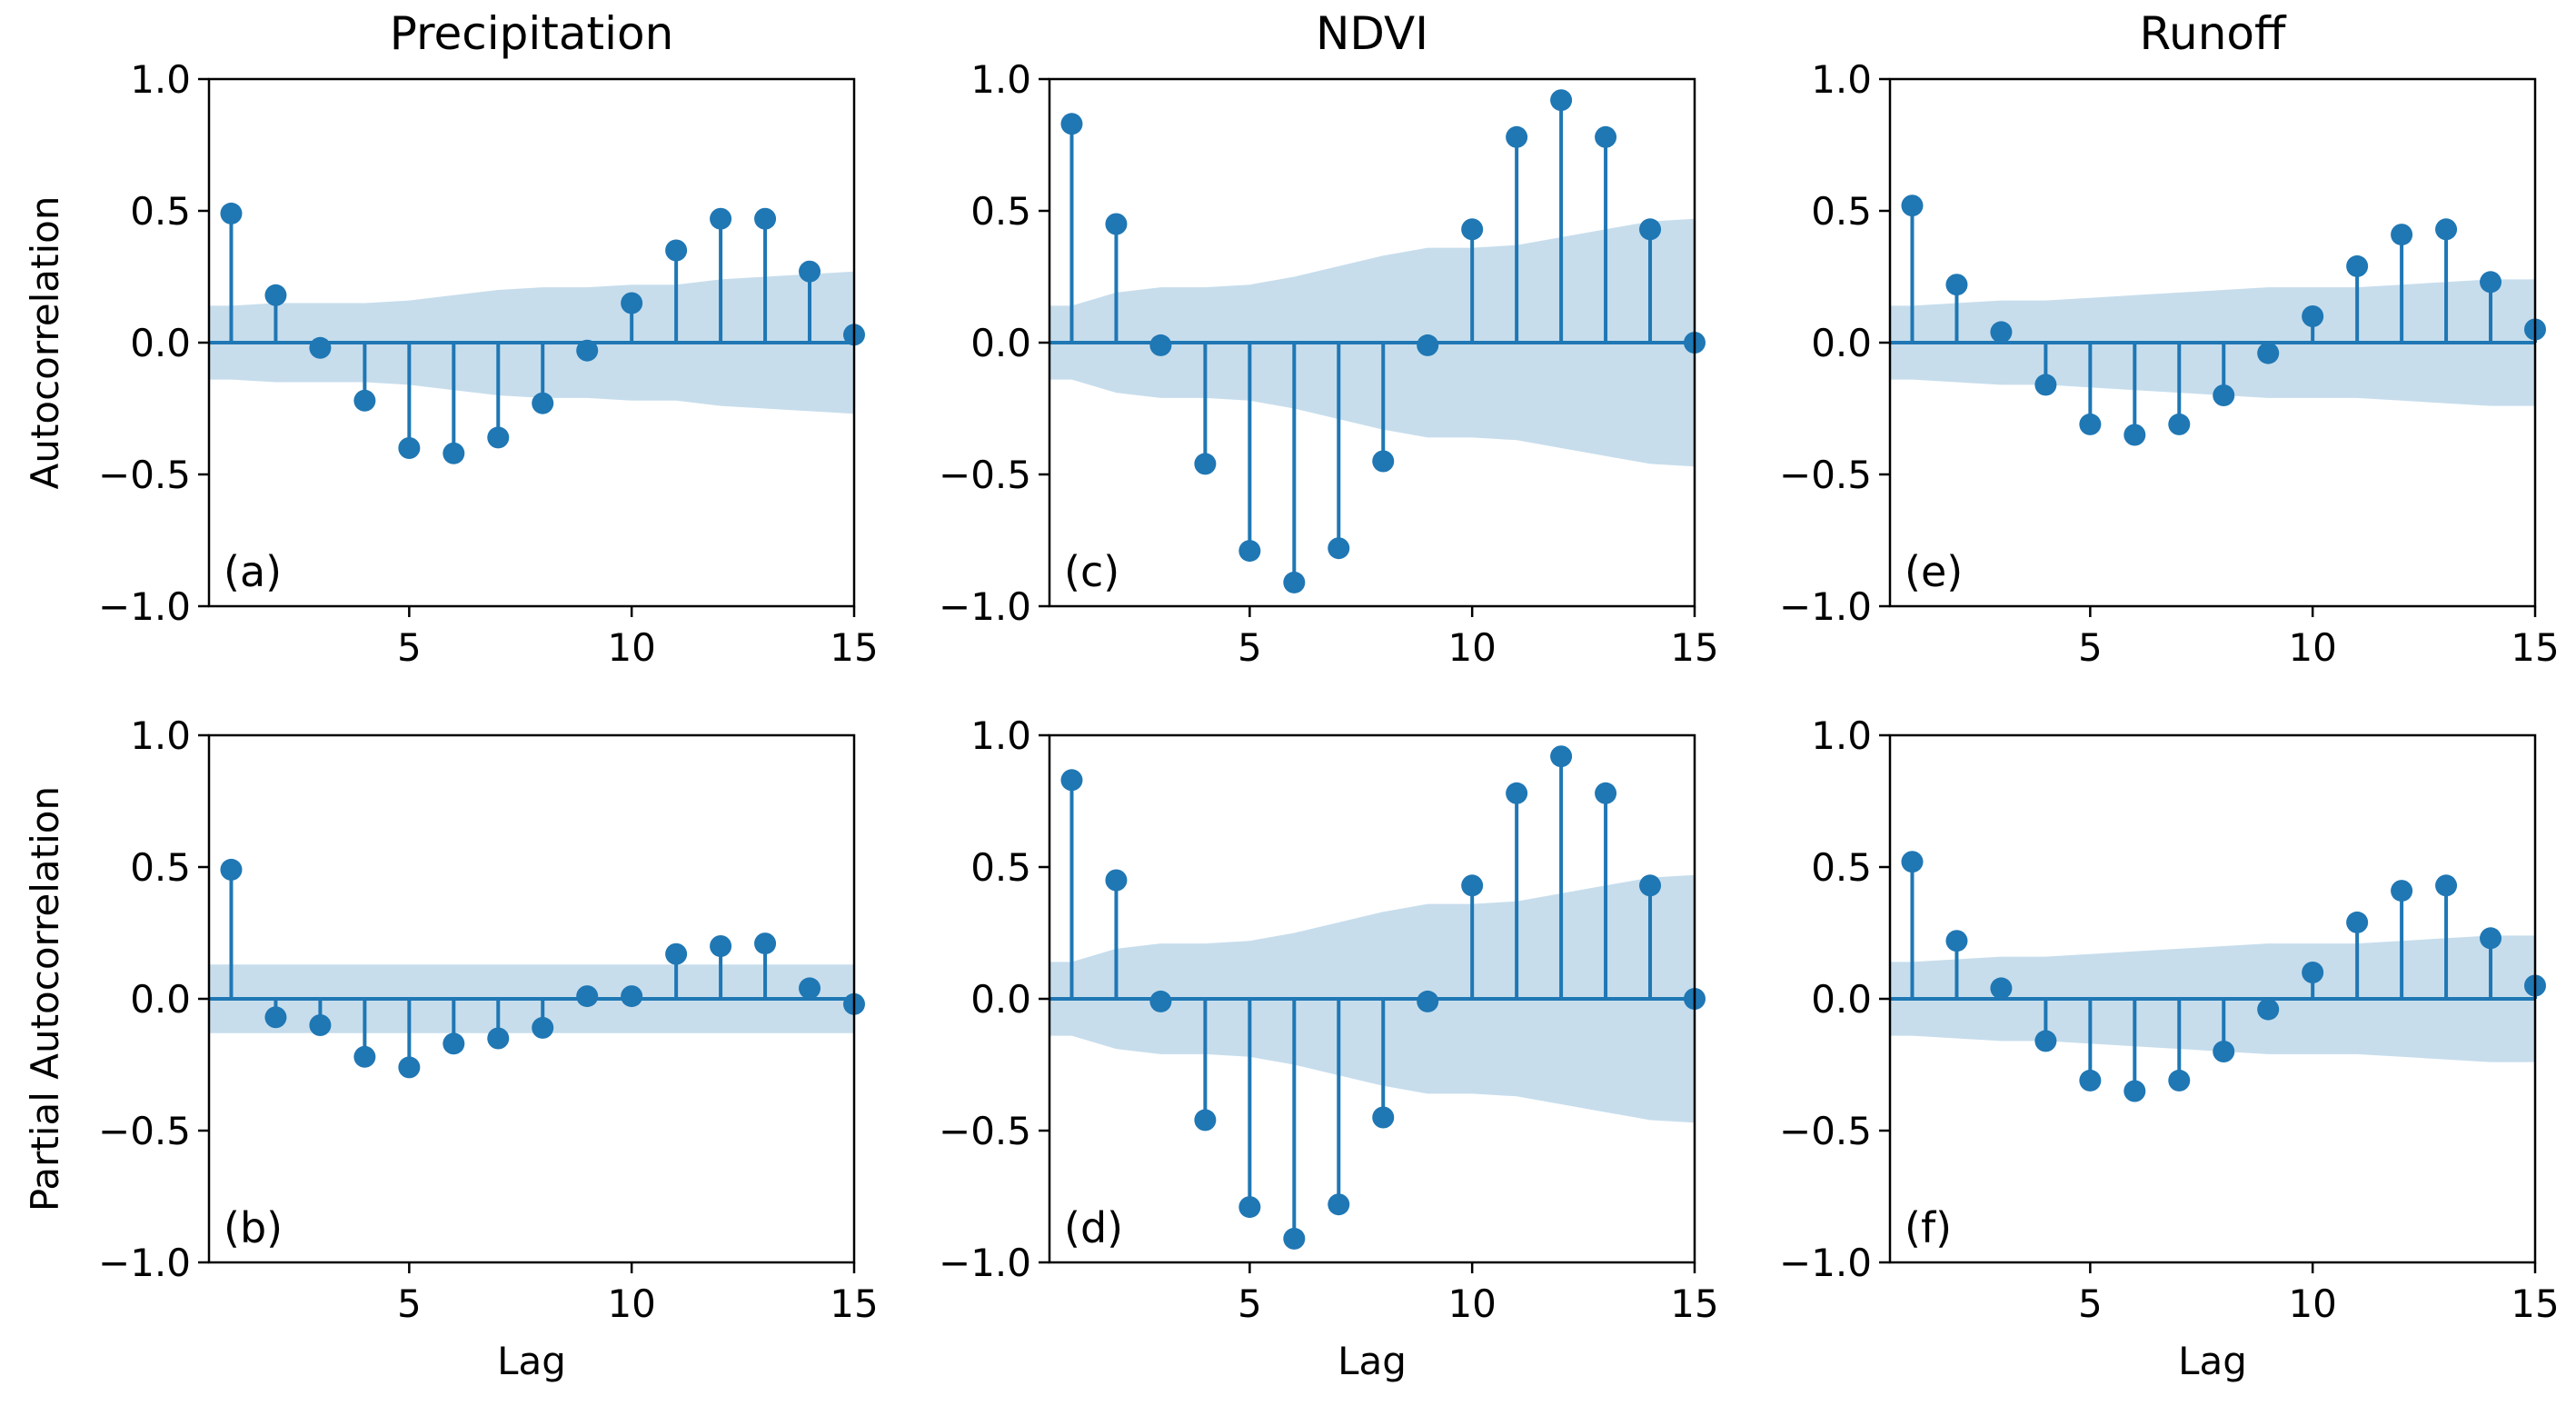 The image size is (2576, 1406). Describe the element at coordinates (532, 33) in the screenshot. I see `column-title-precipitation: Precipitation` at that location.